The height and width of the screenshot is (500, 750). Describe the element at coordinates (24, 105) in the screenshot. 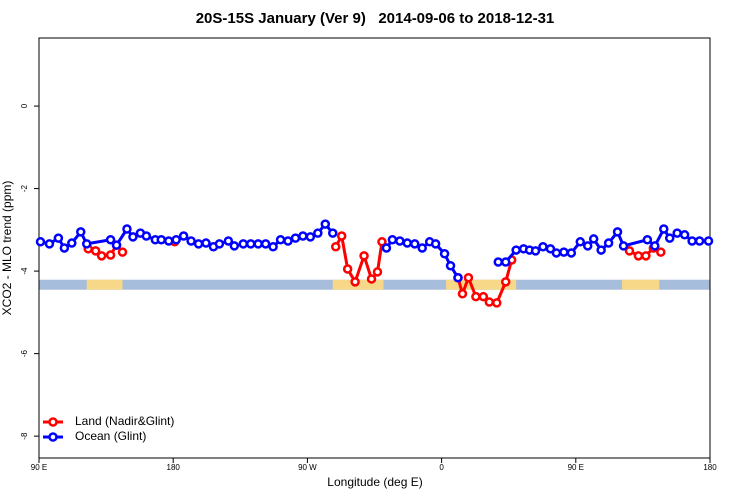

I see `y-tick-label: 0` at that location.